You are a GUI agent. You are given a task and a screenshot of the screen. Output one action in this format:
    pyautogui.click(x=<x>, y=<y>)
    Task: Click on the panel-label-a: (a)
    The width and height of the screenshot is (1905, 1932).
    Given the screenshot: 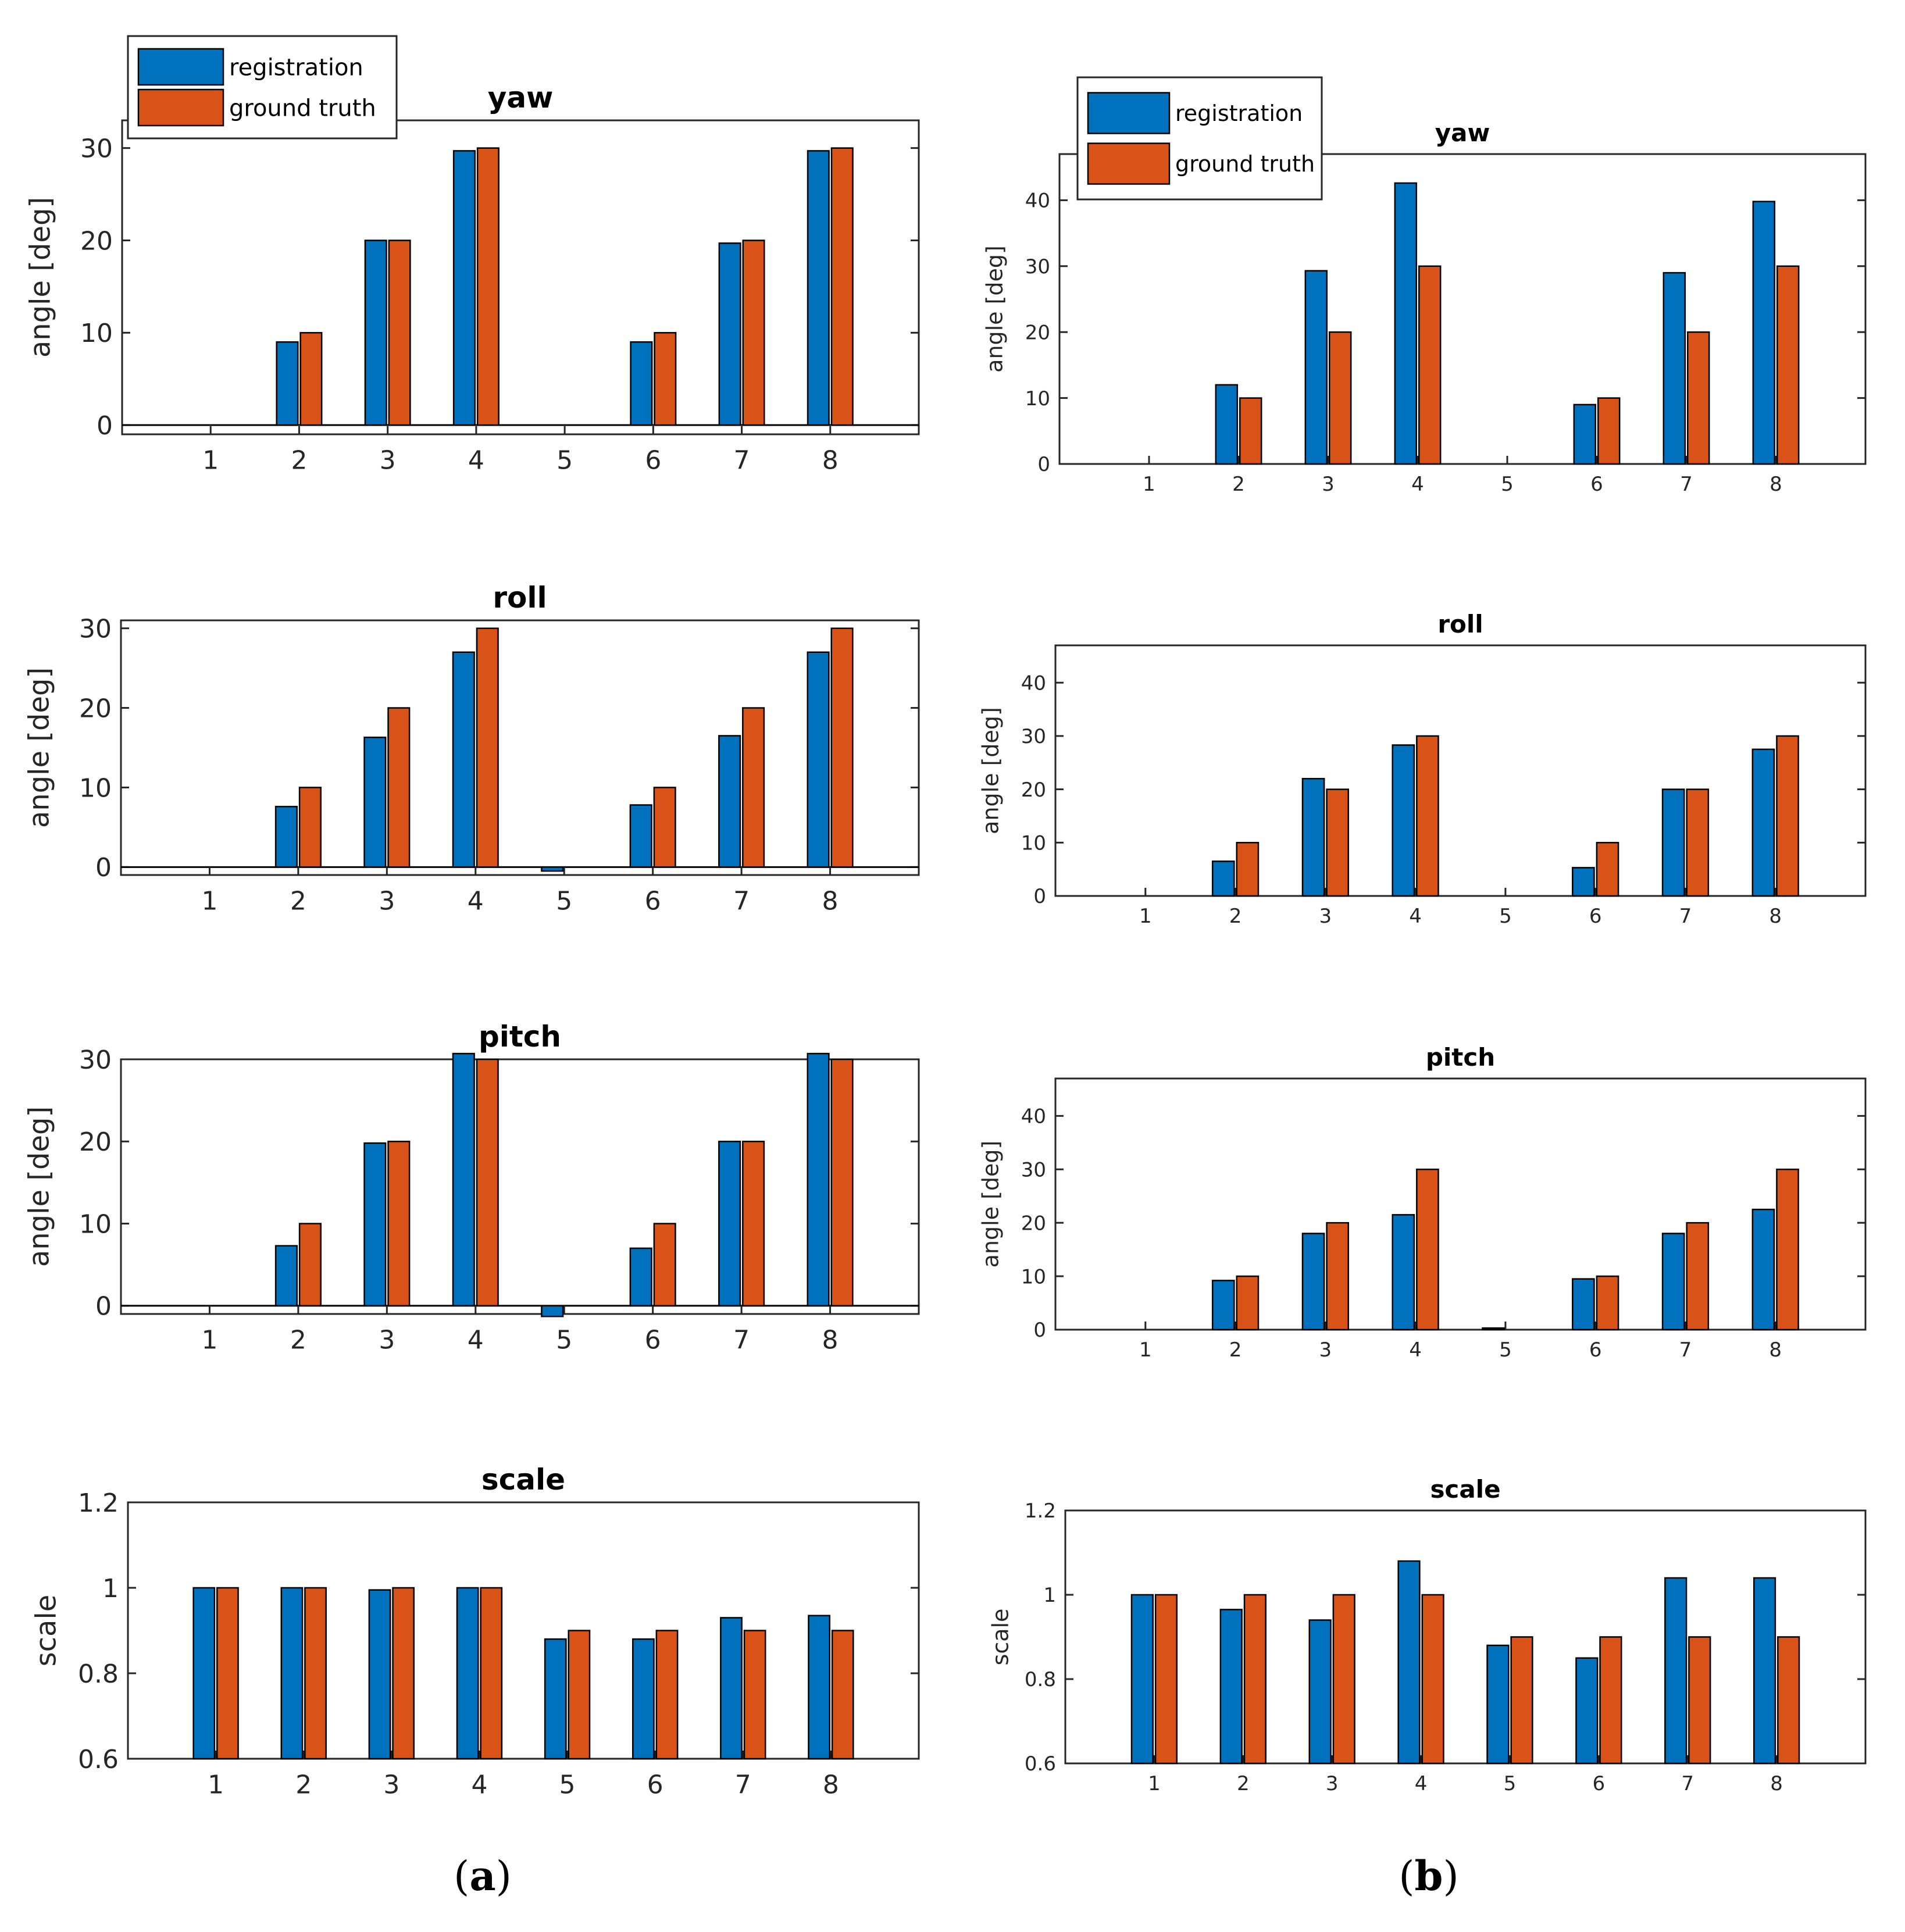 What is the action you would take?
    pyautogui.click(x=483, y=1876)
    